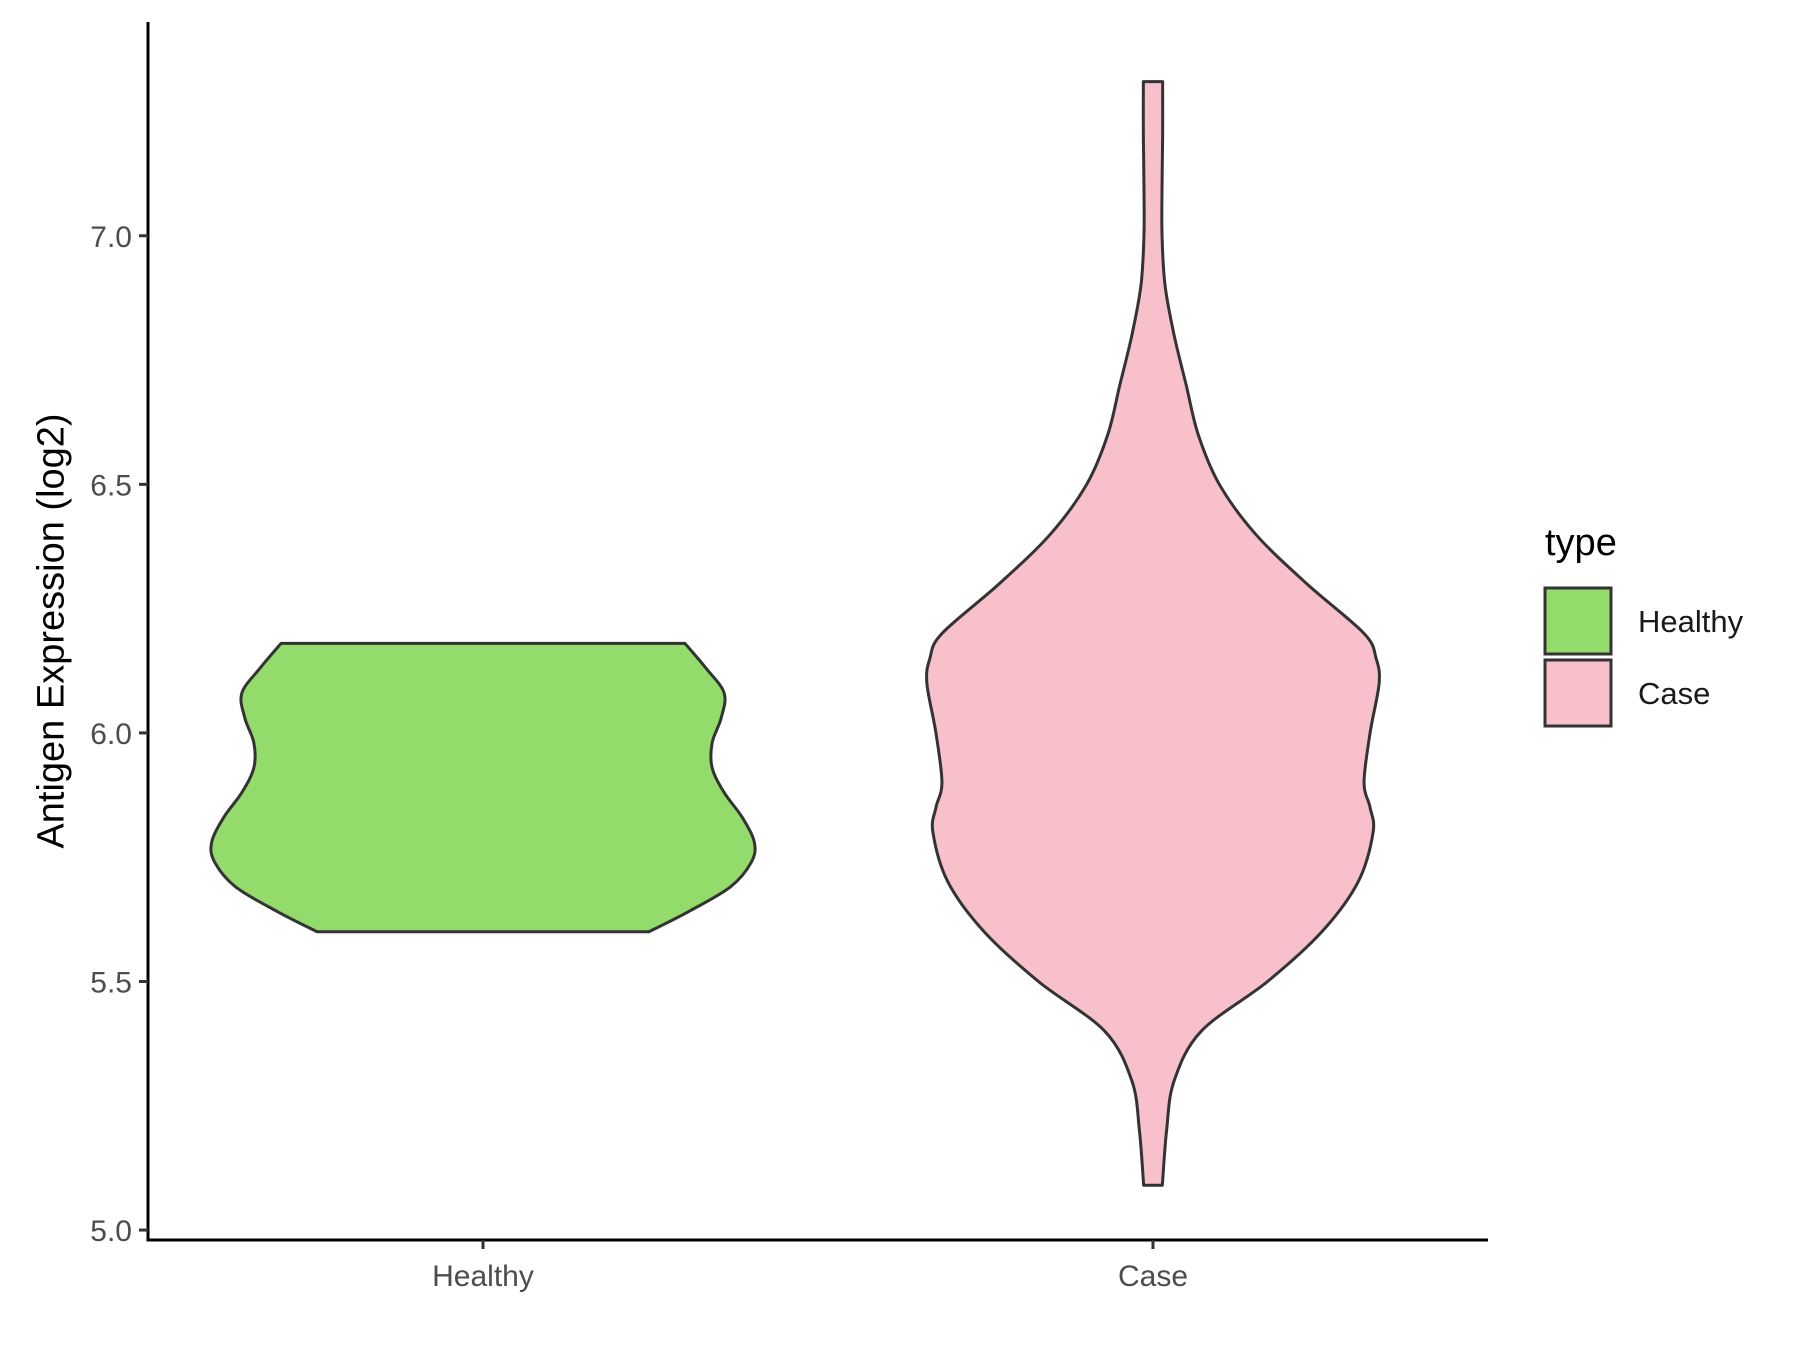 The width and height of the screenshot is (1800, 1350). Describe the element at coordinates (1578, 693) in the screenshot. I see `legend-swatch-case` at that location.